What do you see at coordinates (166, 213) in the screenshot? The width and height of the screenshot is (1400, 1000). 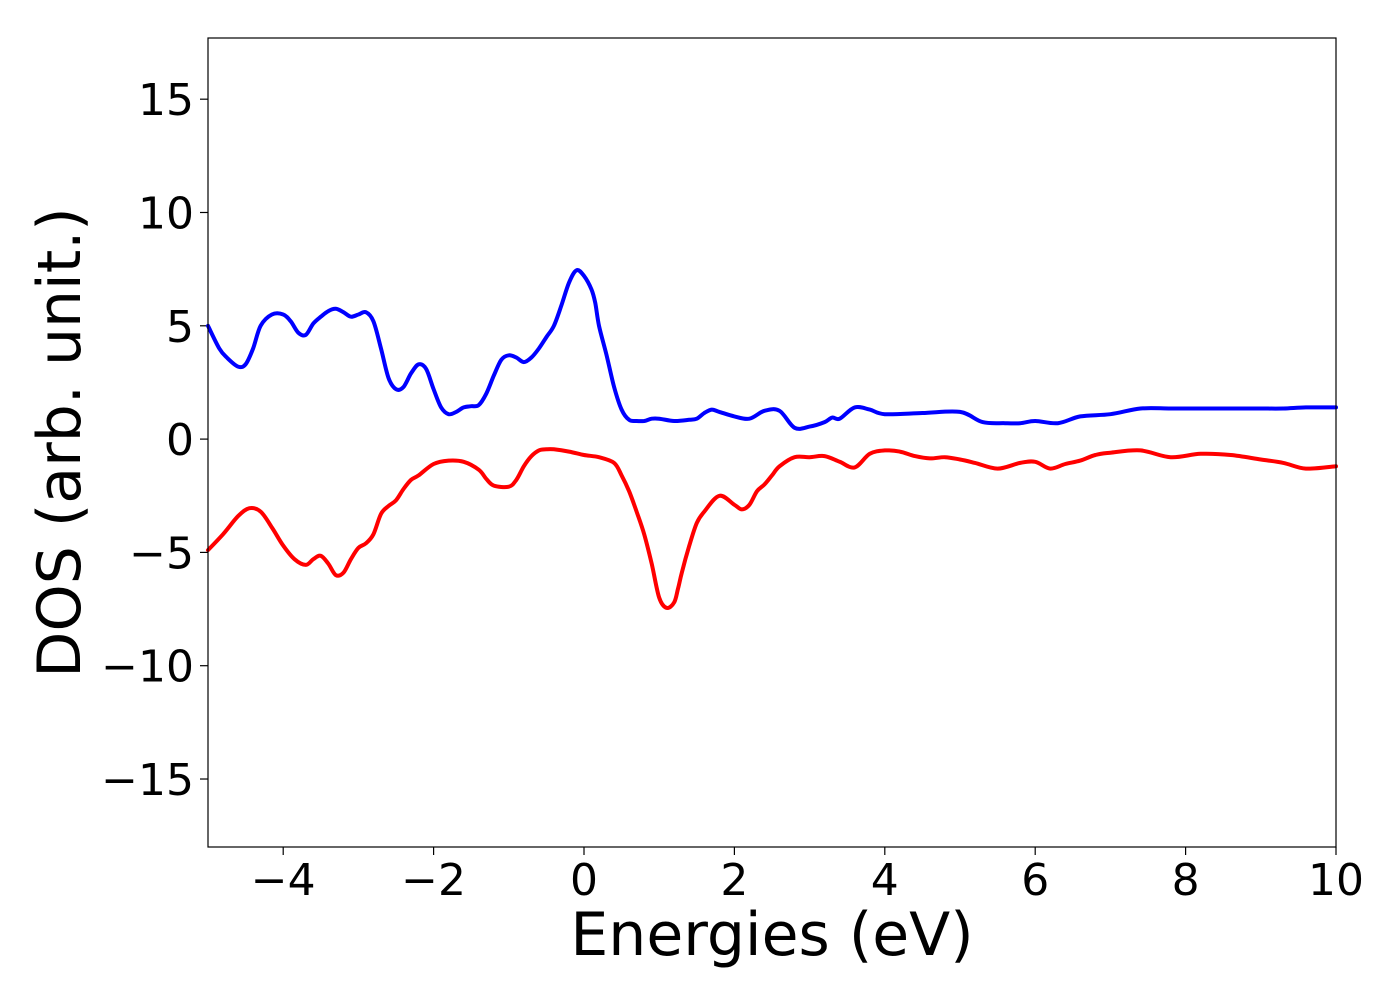 I see `y-tick-label: 10` at bounding box center [166, 213].